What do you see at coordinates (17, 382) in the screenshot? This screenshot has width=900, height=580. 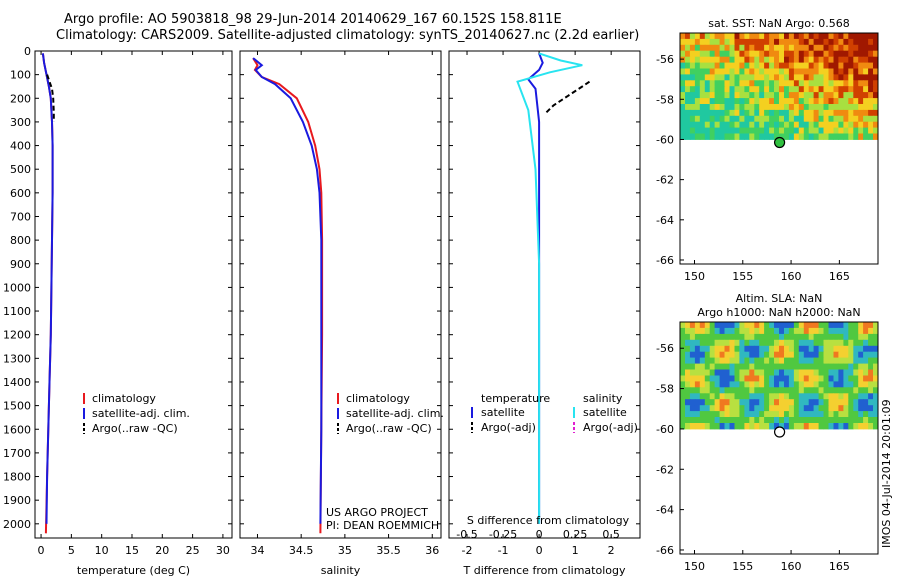 I see `y-tick-label: 1400` at bounding box center [17, 382].